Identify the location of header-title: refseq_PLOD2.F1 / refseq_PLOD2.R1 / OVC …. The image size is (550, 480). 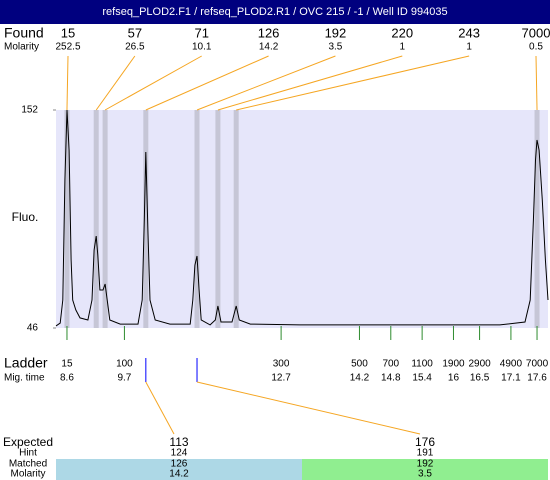
(274, 12).